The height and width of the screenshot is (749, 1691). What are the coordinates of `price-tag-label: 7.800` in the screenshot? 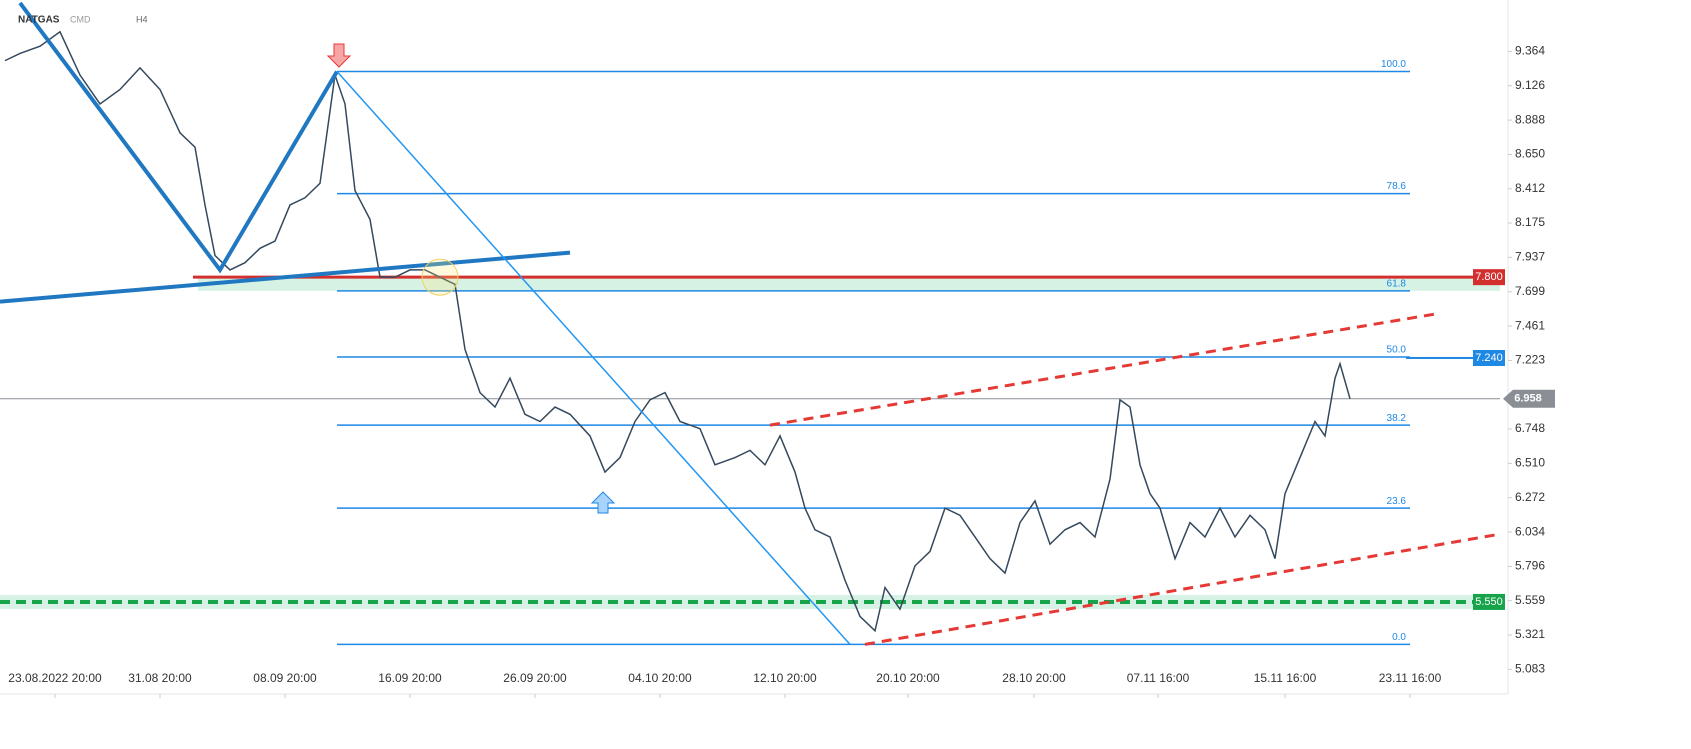 It's located at (1489, 277).